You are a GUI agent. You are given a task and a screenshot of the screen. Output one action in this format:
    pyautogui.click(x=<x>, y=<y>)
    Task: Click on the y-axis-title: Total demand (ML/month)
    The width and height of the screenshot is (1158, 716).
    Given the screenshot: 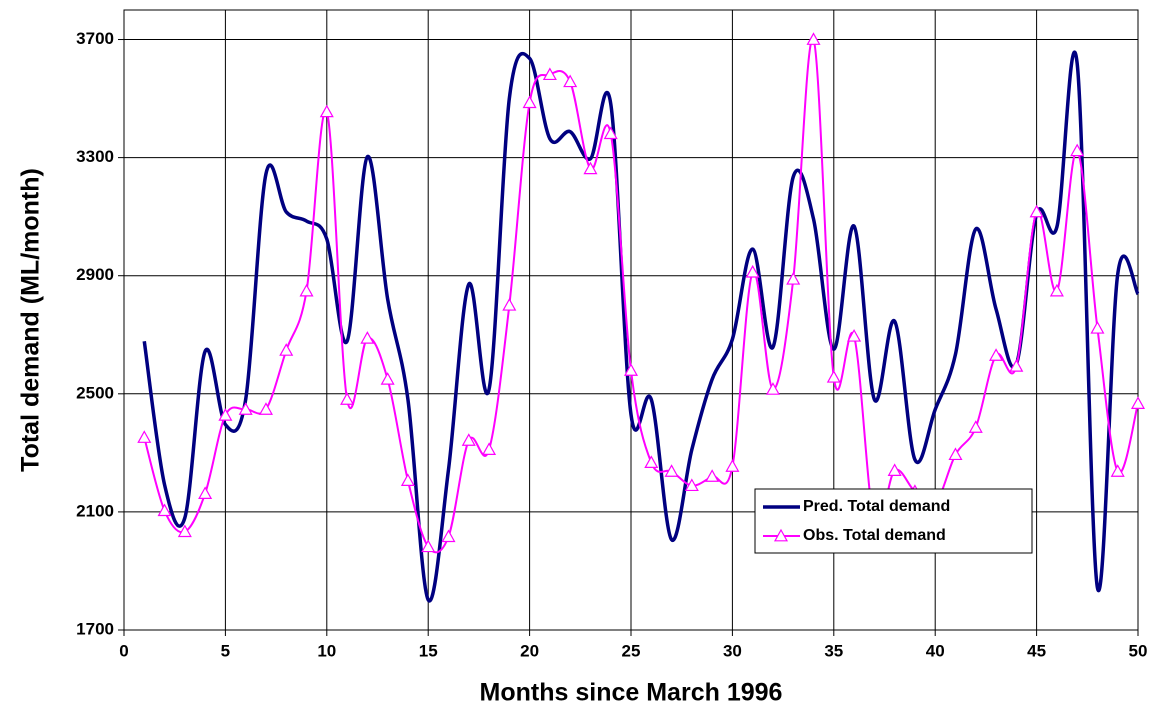 What is the action you would take?
    pyautogui.click(x=31, y=320)
    